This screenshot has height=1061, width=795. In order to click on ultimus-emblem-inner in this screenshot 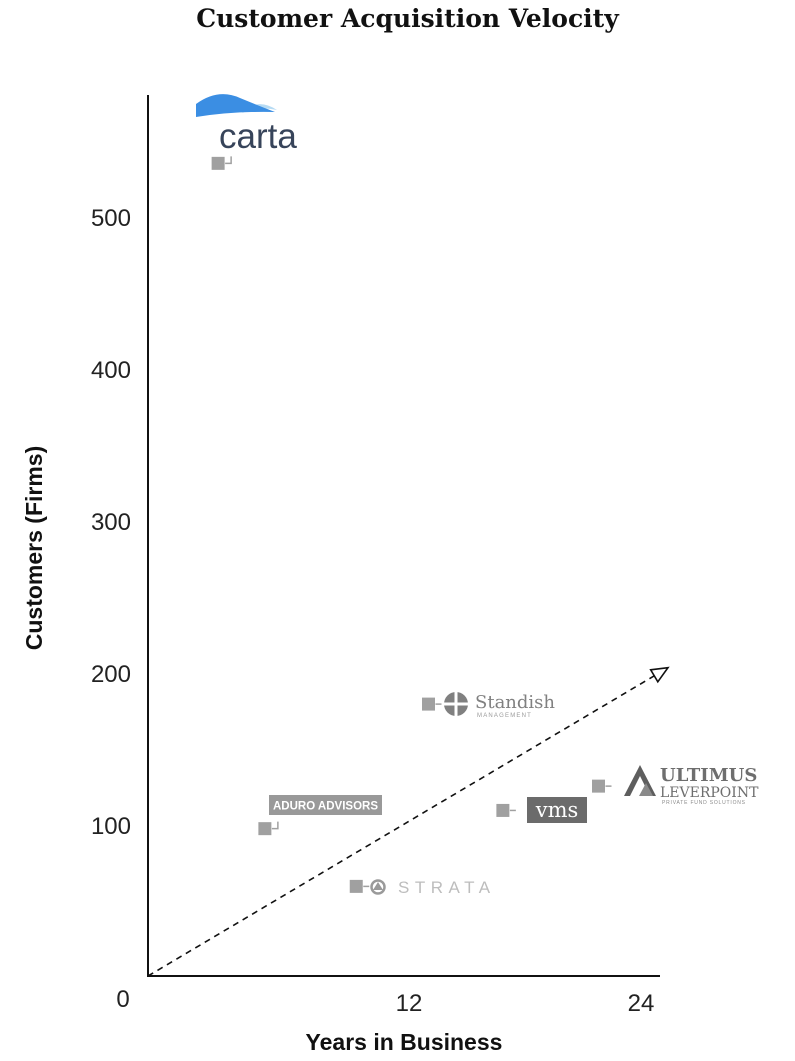, I will do `click(646, 789)`.